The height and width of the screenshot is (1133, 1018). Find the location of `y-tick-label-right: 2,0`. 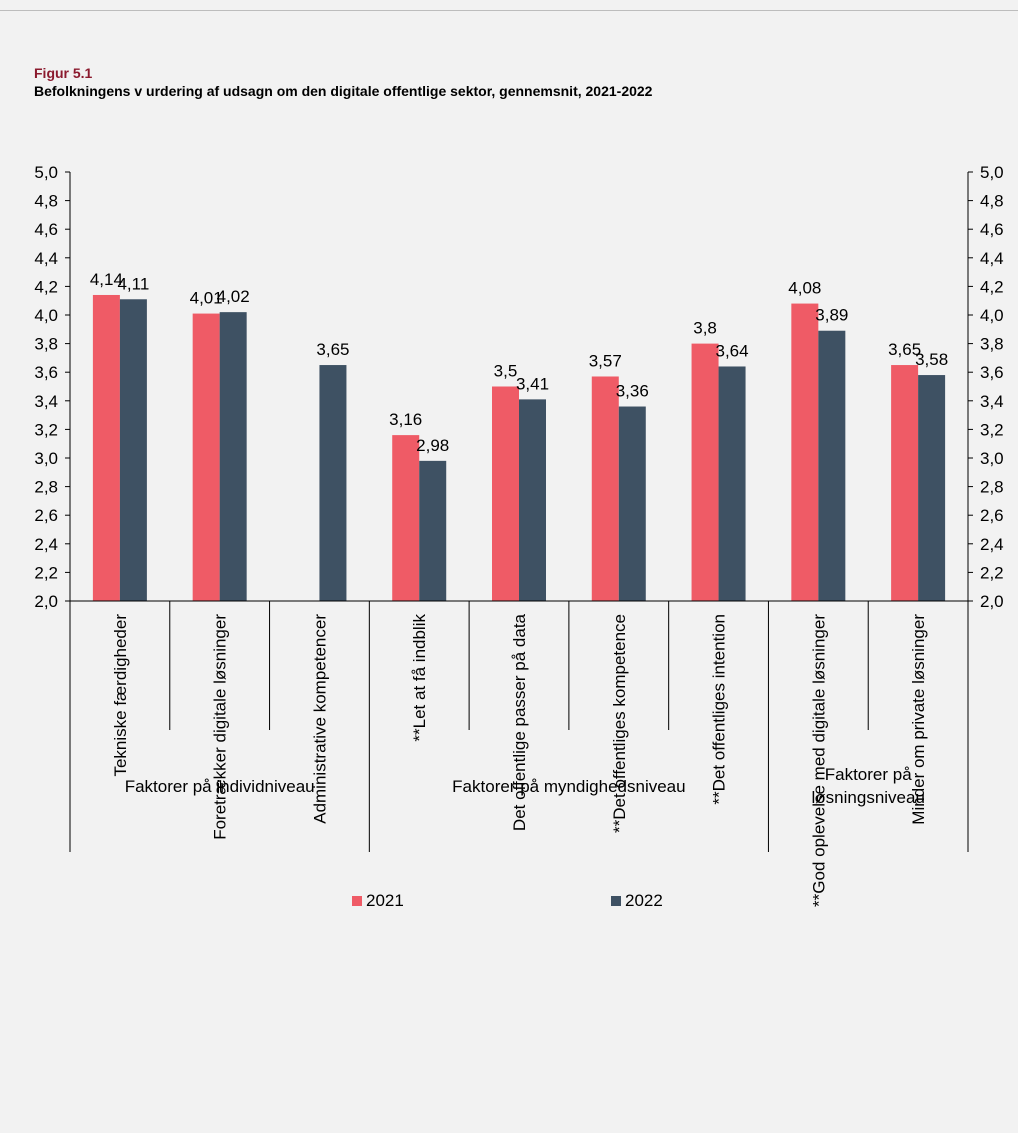

y-tick-label-right: 2,0 is located at coordinates (992, 601).